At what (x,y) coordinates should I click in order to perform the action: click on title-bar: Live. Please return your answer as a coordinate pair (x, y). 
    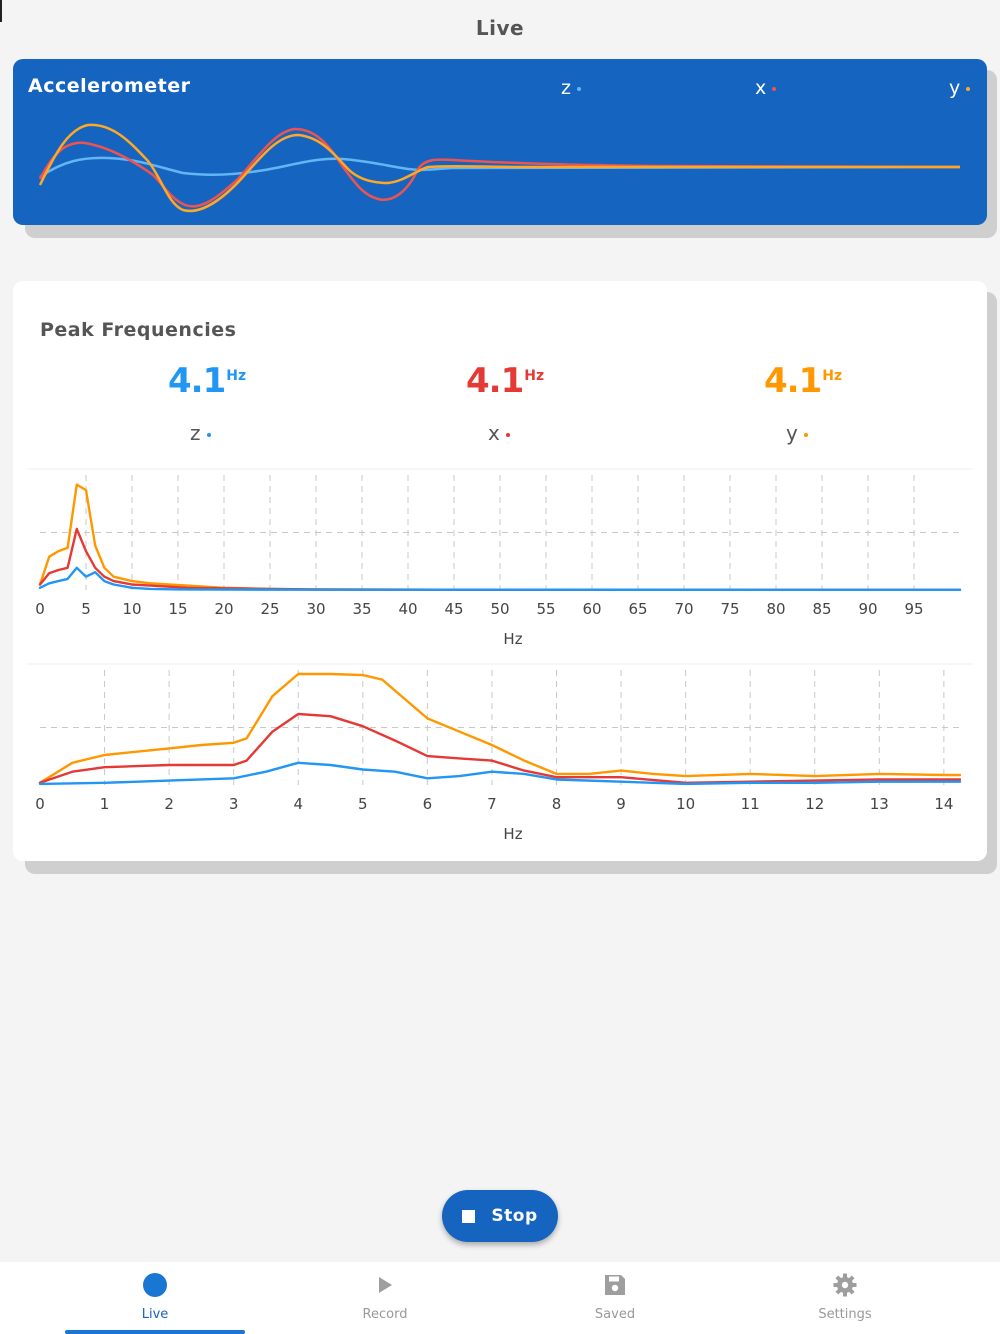
    Looking at the image, I should click on (500, 28).